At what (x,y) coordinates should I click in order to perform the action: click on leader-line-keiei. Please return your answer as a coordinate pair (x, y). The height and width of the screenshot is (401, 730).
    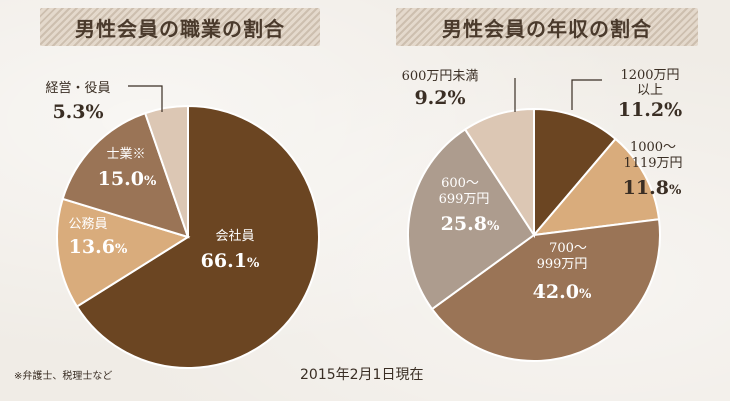
    Looking at the image, I should click on (145, 98).